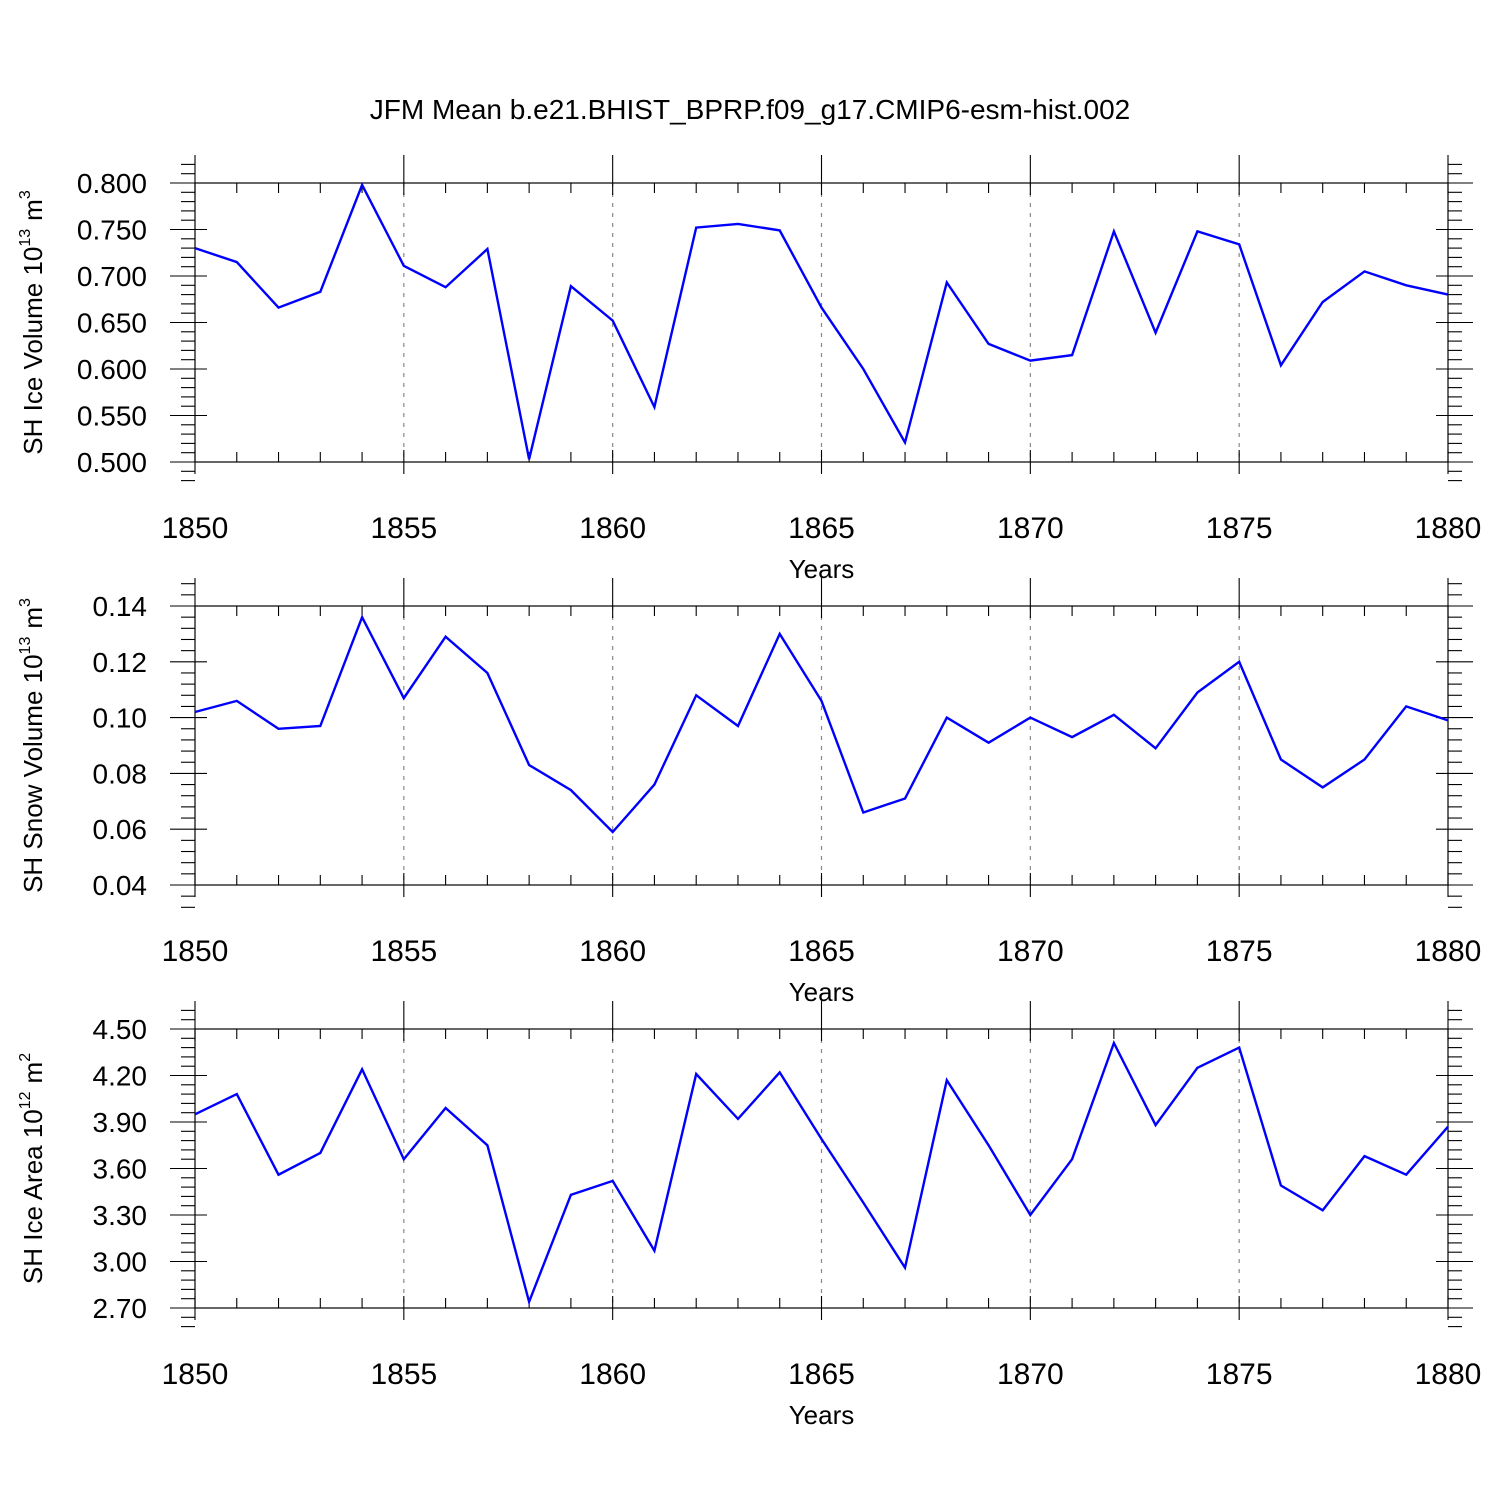 The height and width of the screenshot is (1500, 1500). I want to click on y-tick-label: 0.650, so click(112, 323).